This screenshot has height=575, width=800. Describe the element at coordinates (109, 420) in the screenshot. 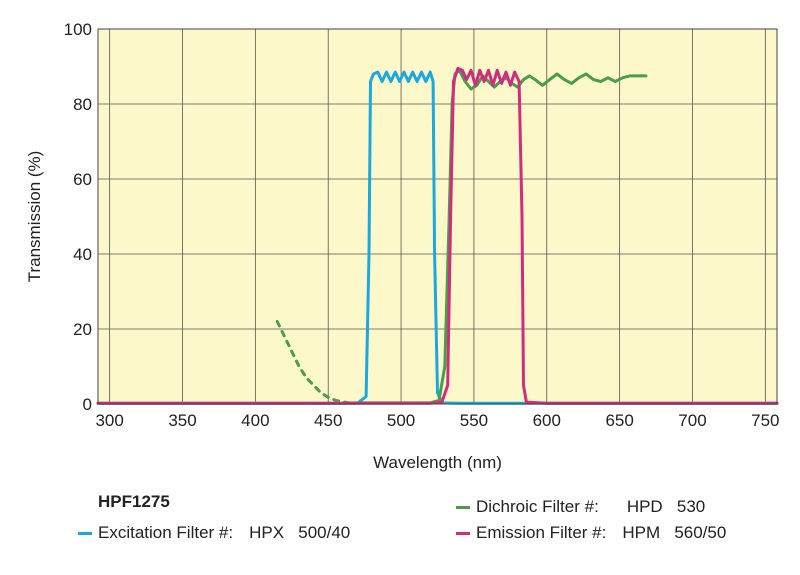

I see `x-tick-label: 300` at that location.